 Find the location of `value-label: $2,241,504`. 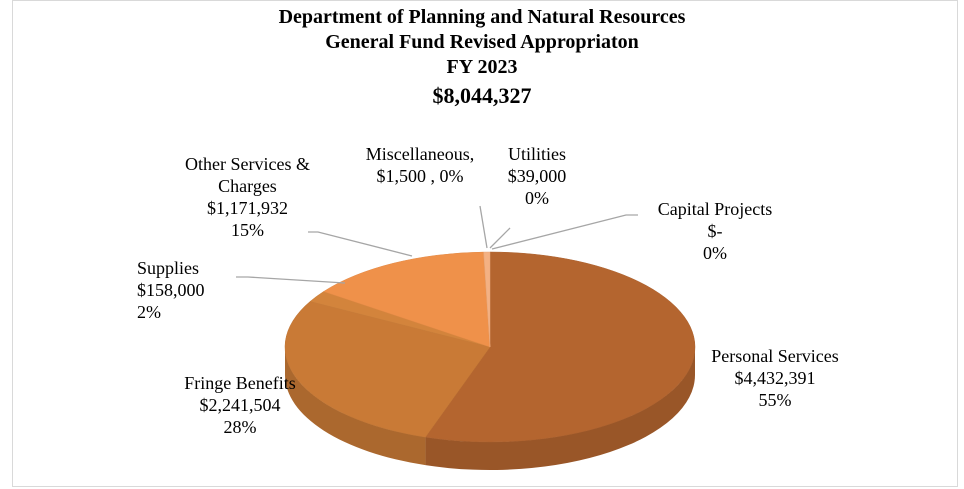

value-label: $2,241,504 is located at coordinates (240, 405).